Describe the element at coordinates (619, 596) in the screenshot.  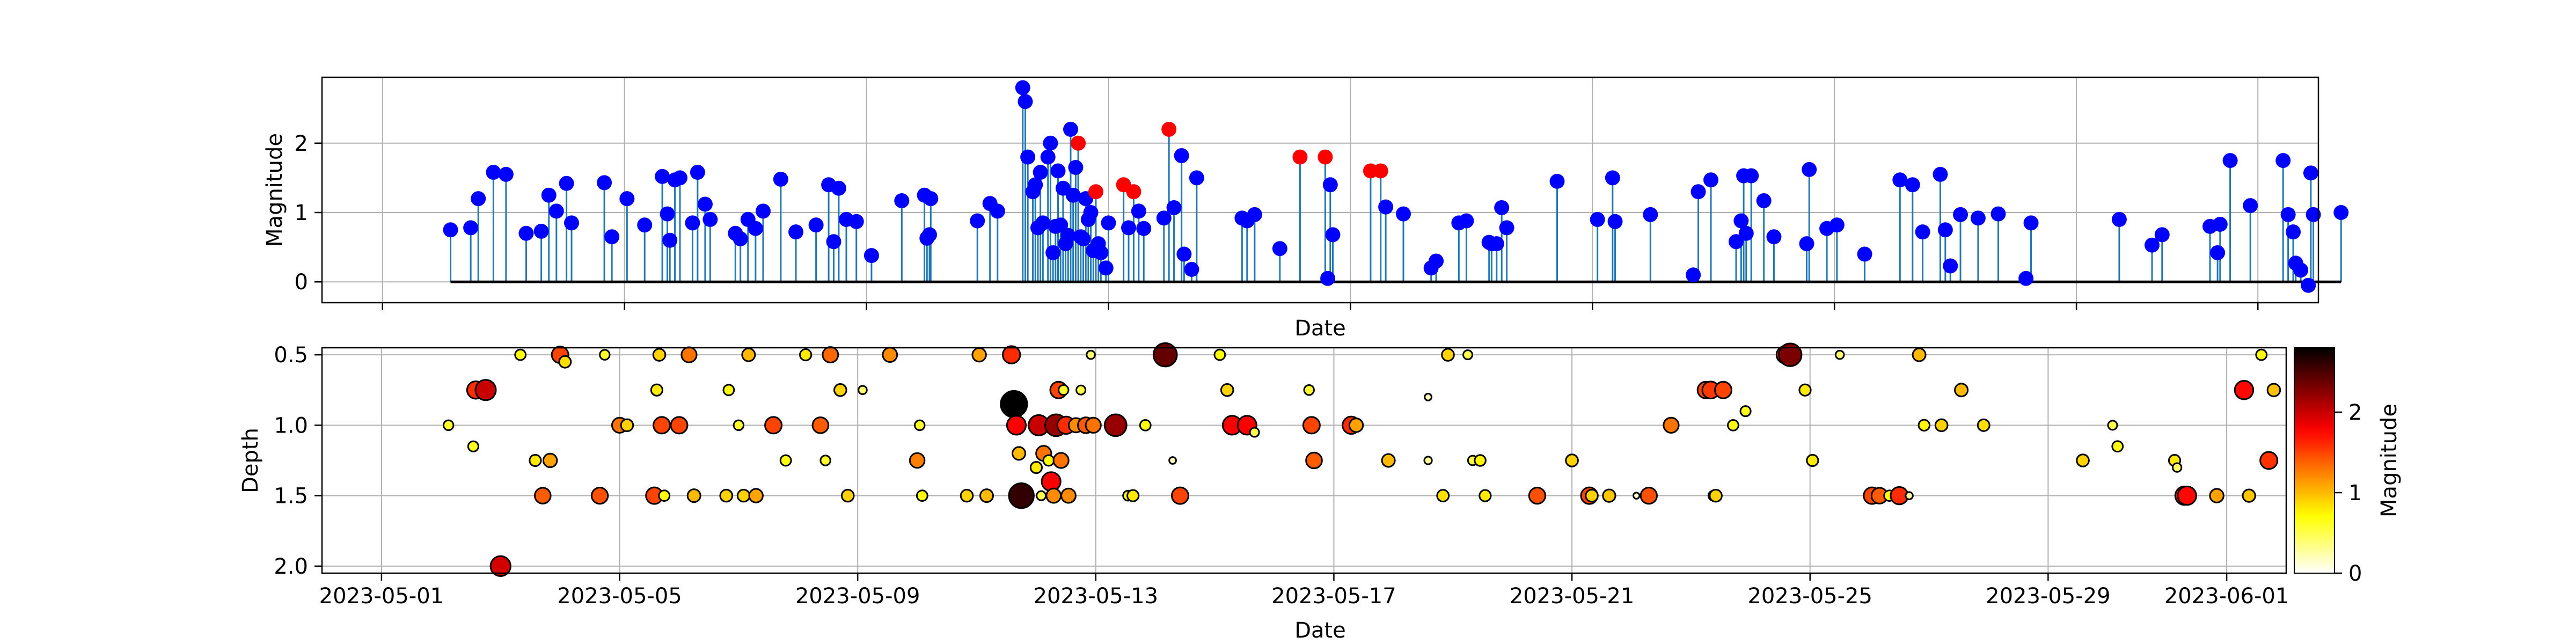
I see `scatter-x-tick-label-1: 2023-05-05` at that location.